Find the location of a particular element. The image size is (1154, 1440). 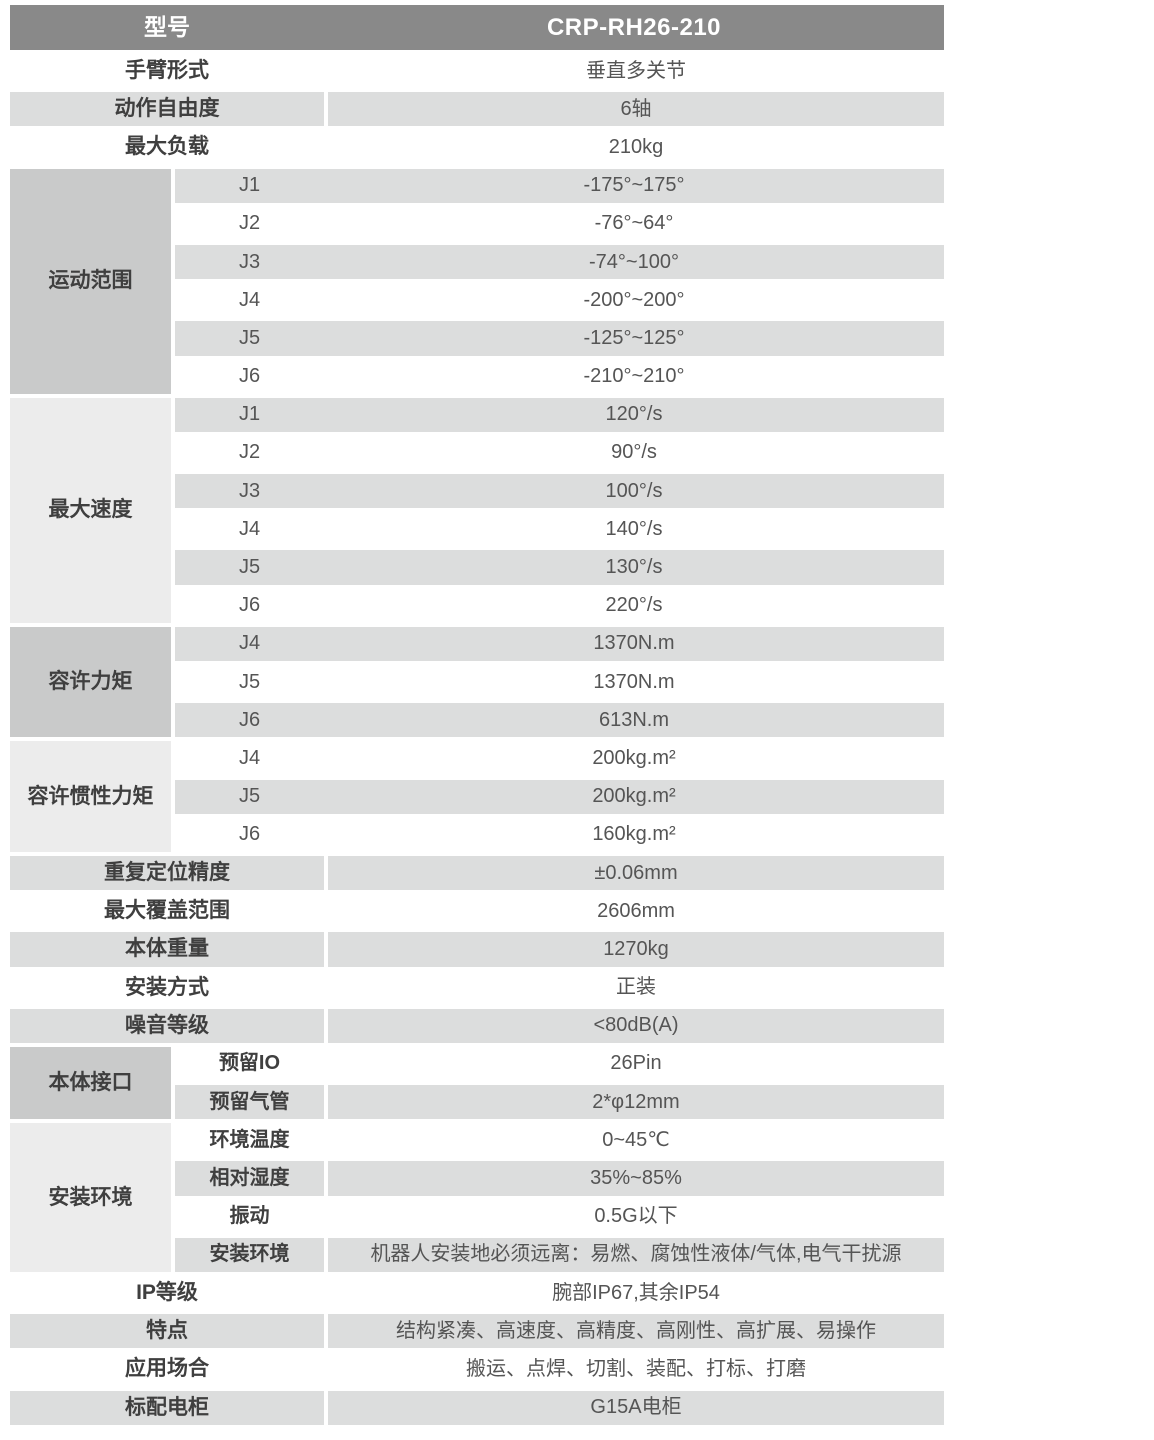

category-max-speed: 最大速度 is located at coordinates (90, 510).